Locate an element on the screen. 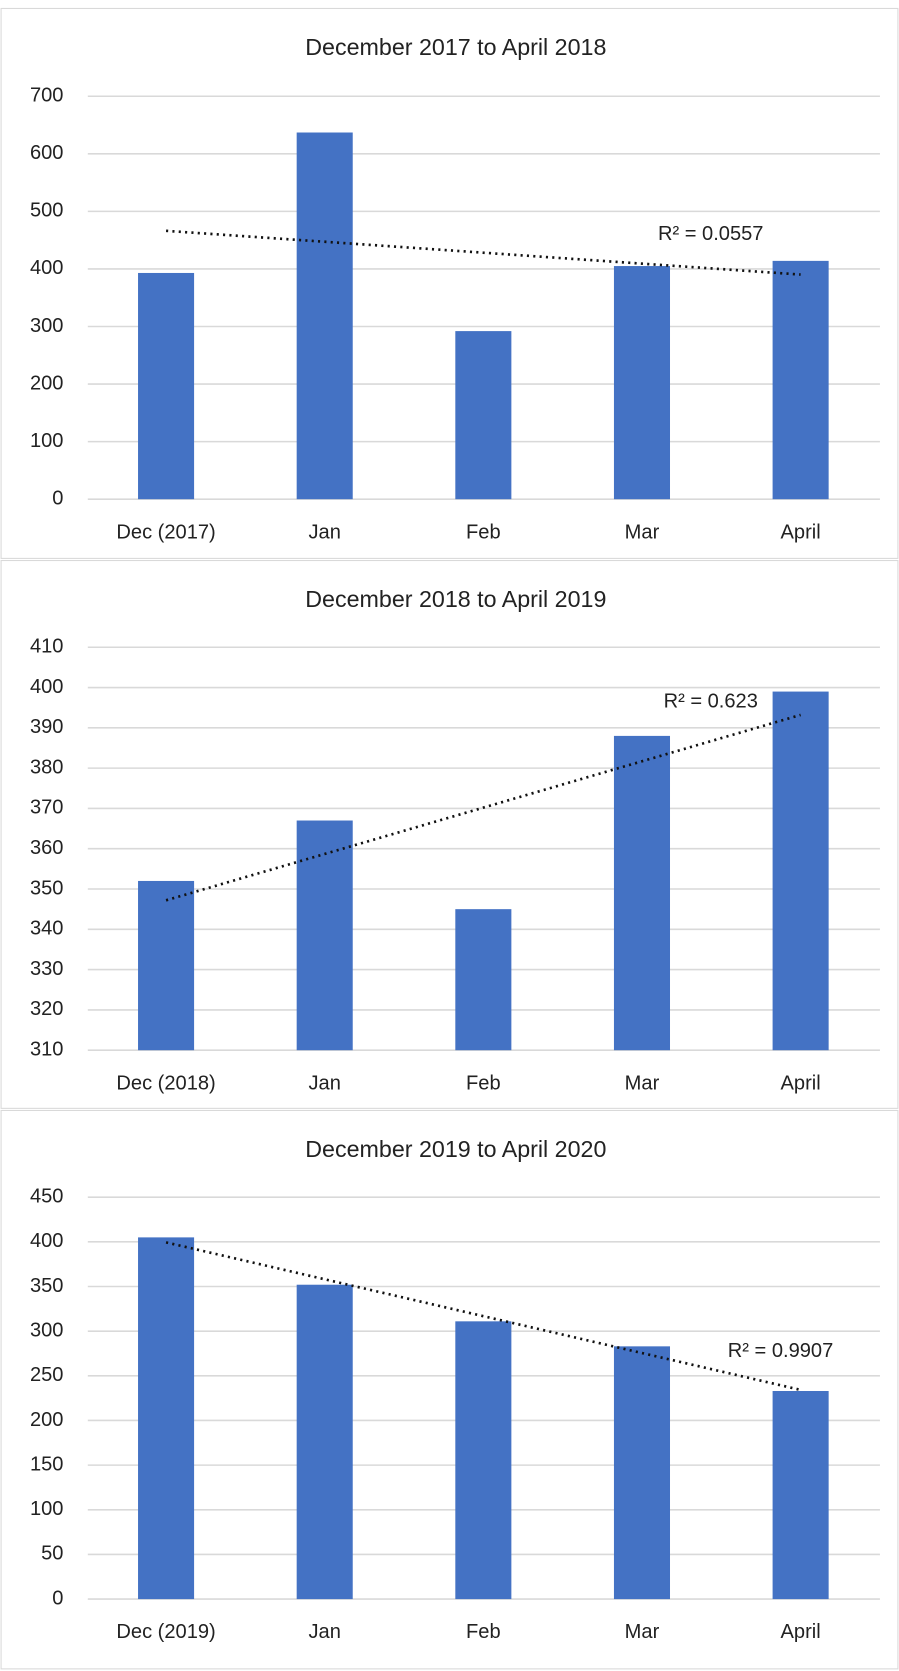 The width and height of the screenshot is (899, 1671). trendline-label: R² = 0.623 is located at coordinates (711, 702).